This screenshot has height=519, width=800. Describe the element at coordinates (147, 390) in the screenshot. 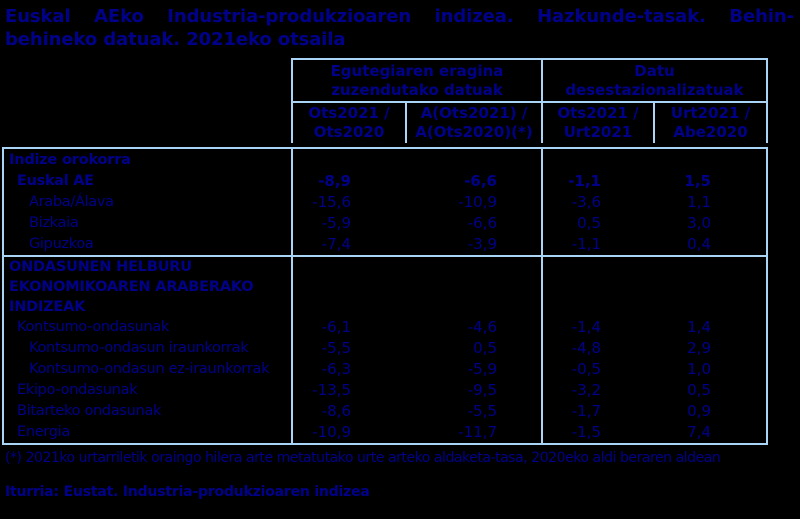

I see `row-label: Ekipo-ondasunak` at that location.